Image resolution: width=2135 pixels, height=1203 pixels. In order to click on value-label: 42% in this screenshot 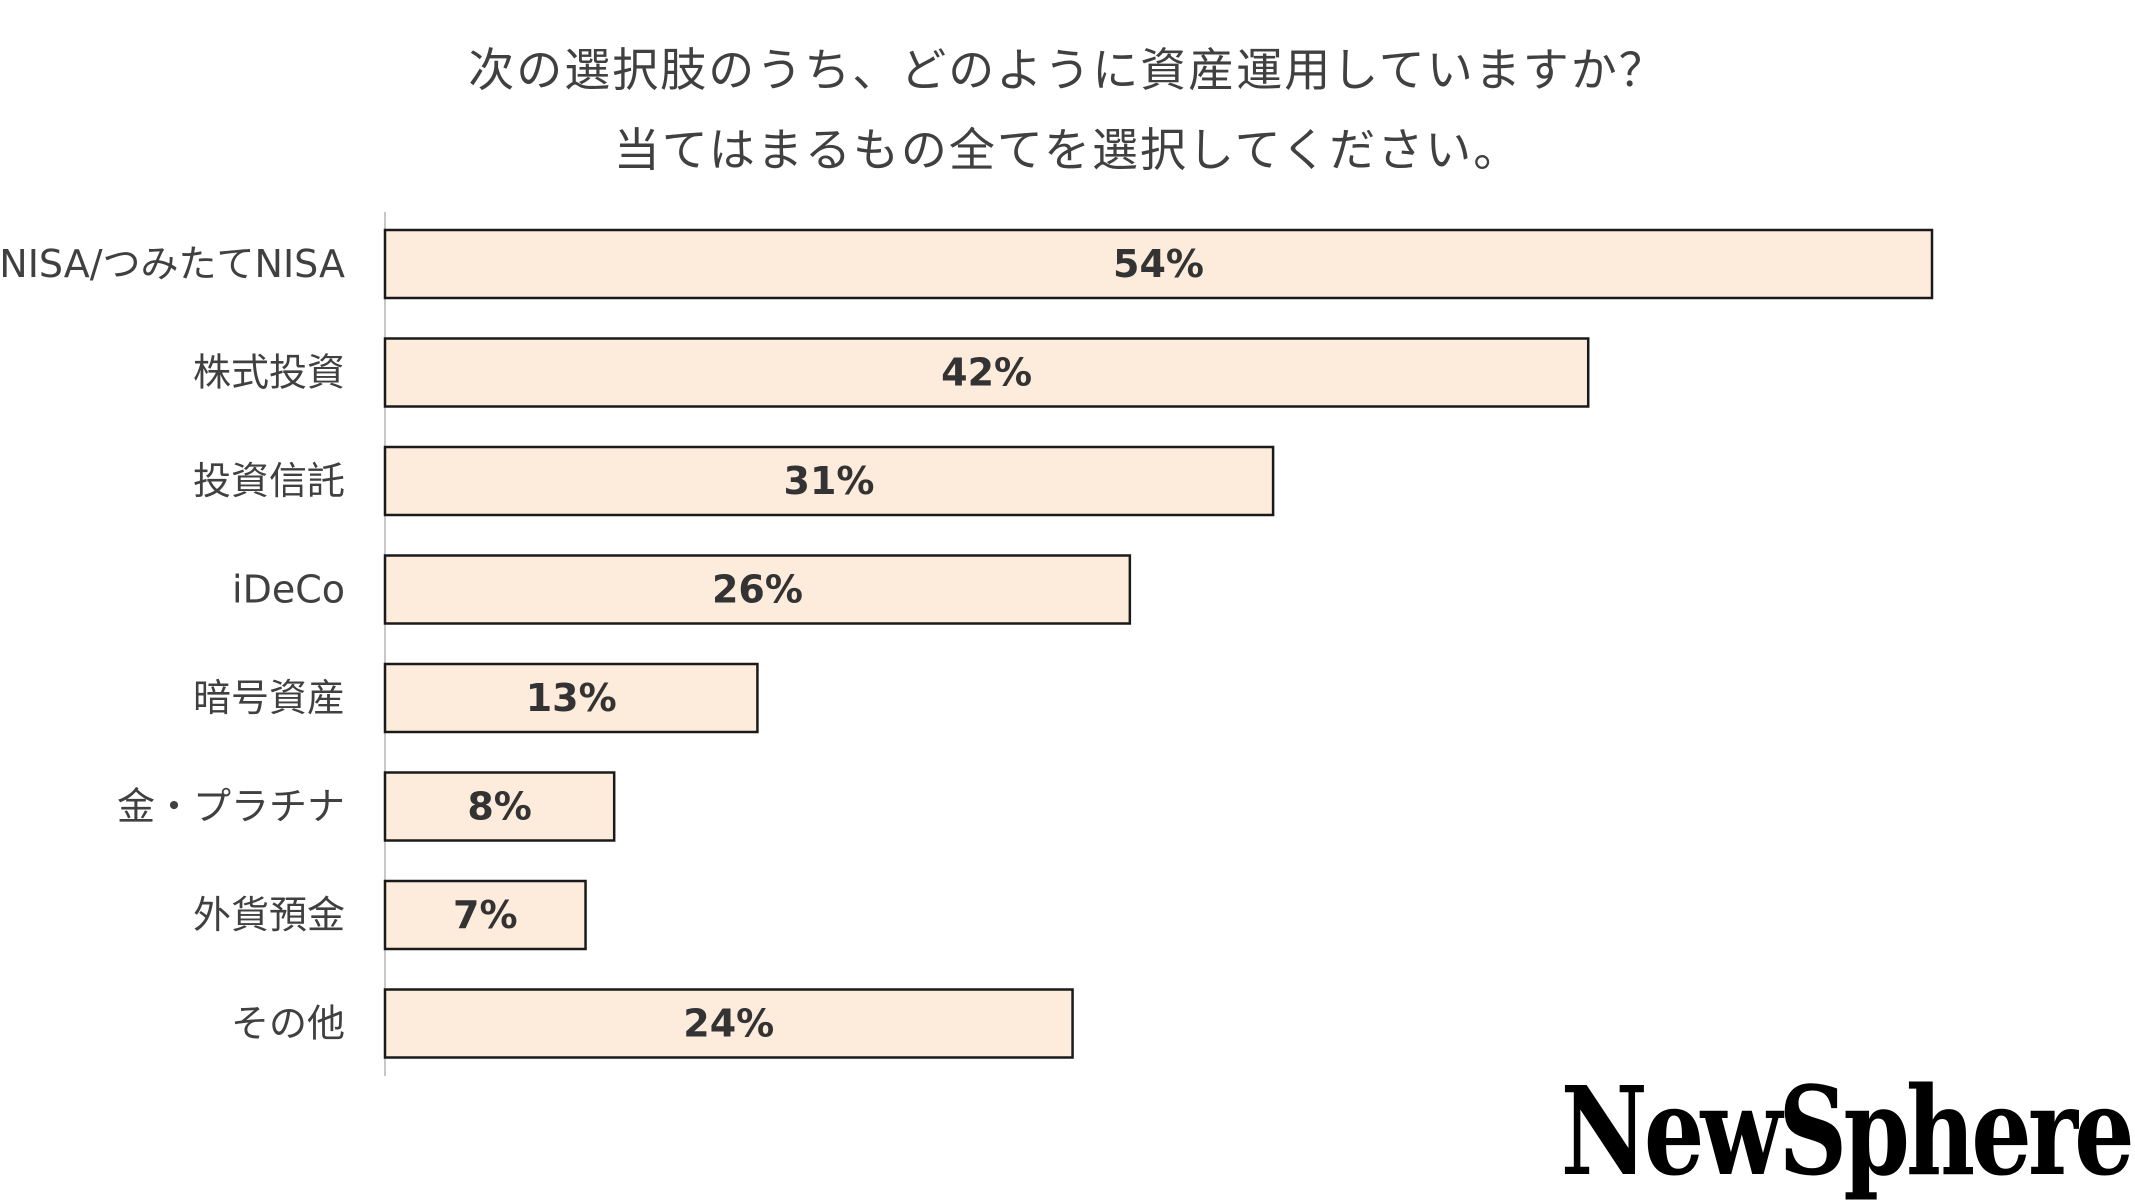, I will do `click(986, 373)`.